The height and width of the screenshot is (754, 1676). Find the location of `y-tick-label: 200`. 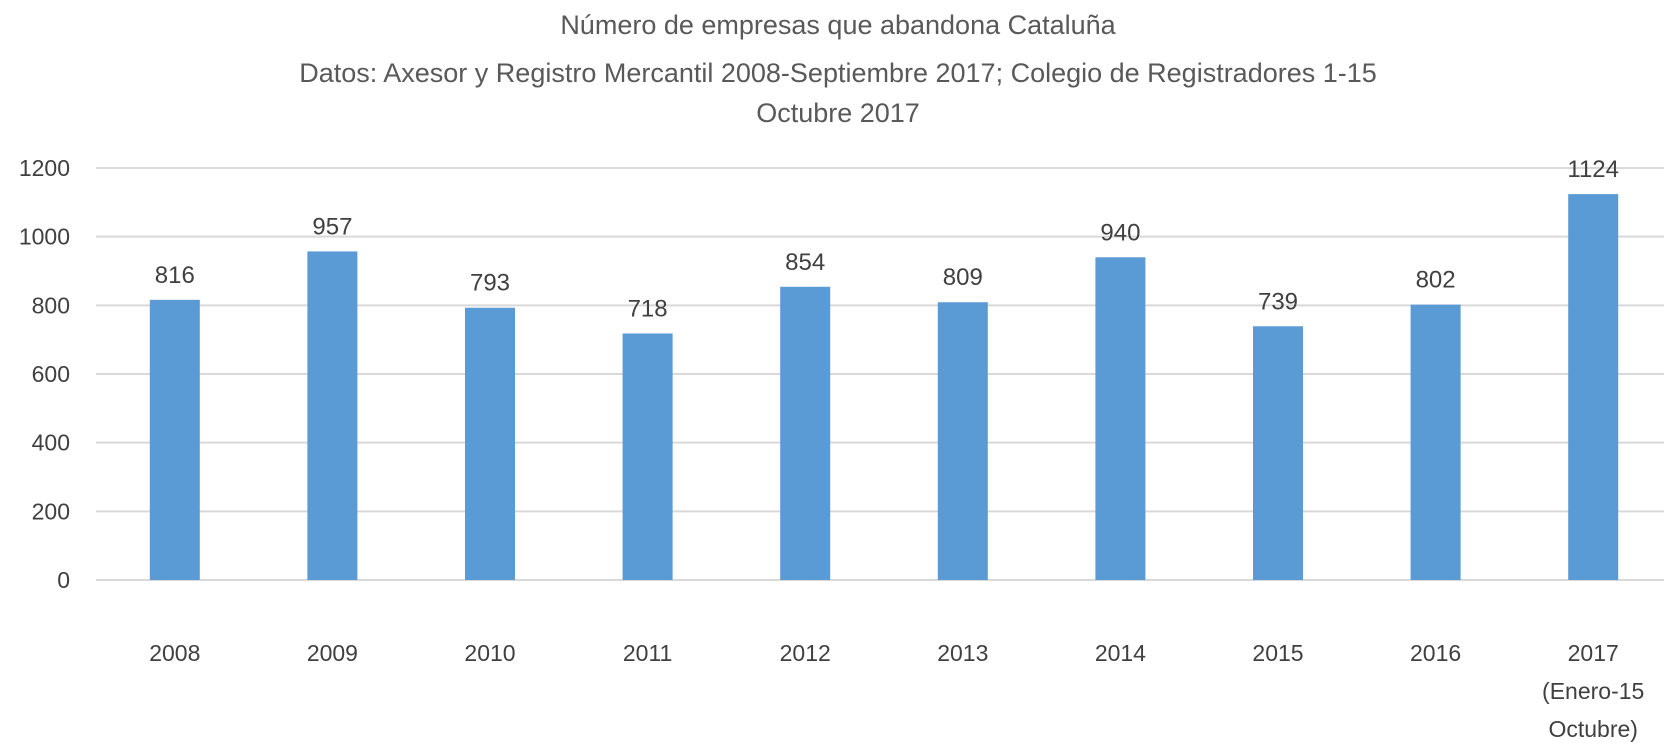

y-tick-label: 200 is located at coordinates (51, 511).